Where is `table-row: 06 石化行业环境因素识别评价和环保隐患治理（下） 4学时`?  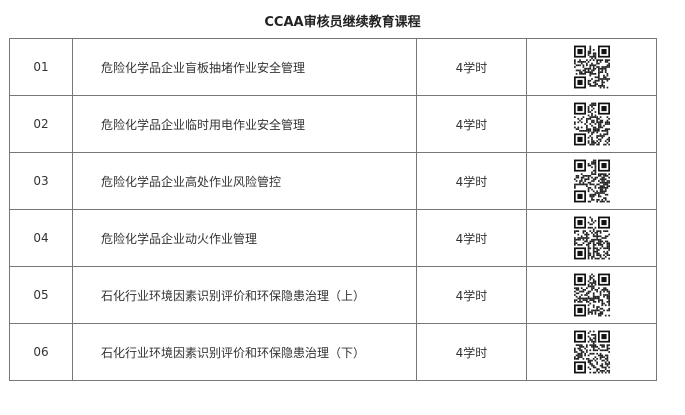 table-row: 06 石化行业环境因素识别评价和环保隐患治理（下） 4学时 is located at coordinates (333, 352).